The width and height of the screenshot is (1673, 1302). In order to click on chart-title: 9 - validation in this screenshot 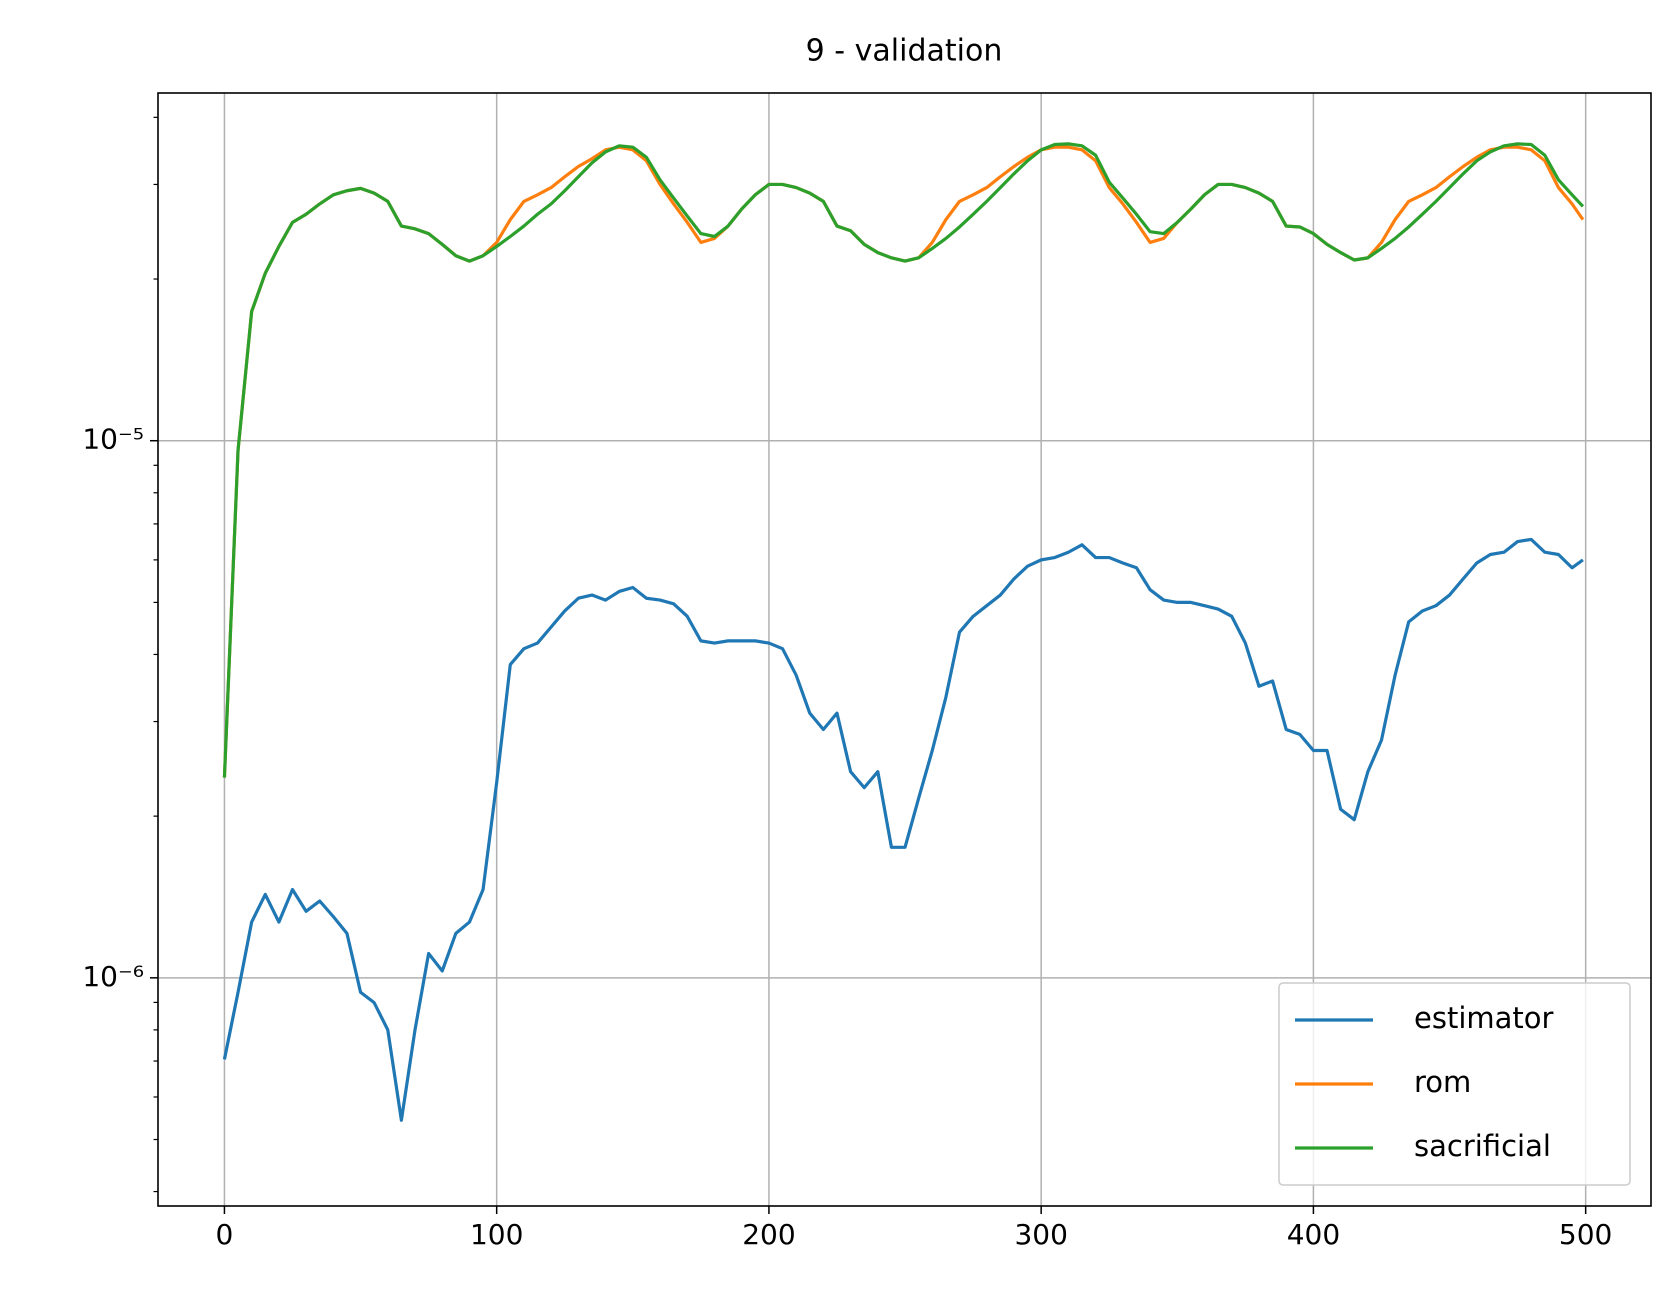, I will do `click(904, 51)`.